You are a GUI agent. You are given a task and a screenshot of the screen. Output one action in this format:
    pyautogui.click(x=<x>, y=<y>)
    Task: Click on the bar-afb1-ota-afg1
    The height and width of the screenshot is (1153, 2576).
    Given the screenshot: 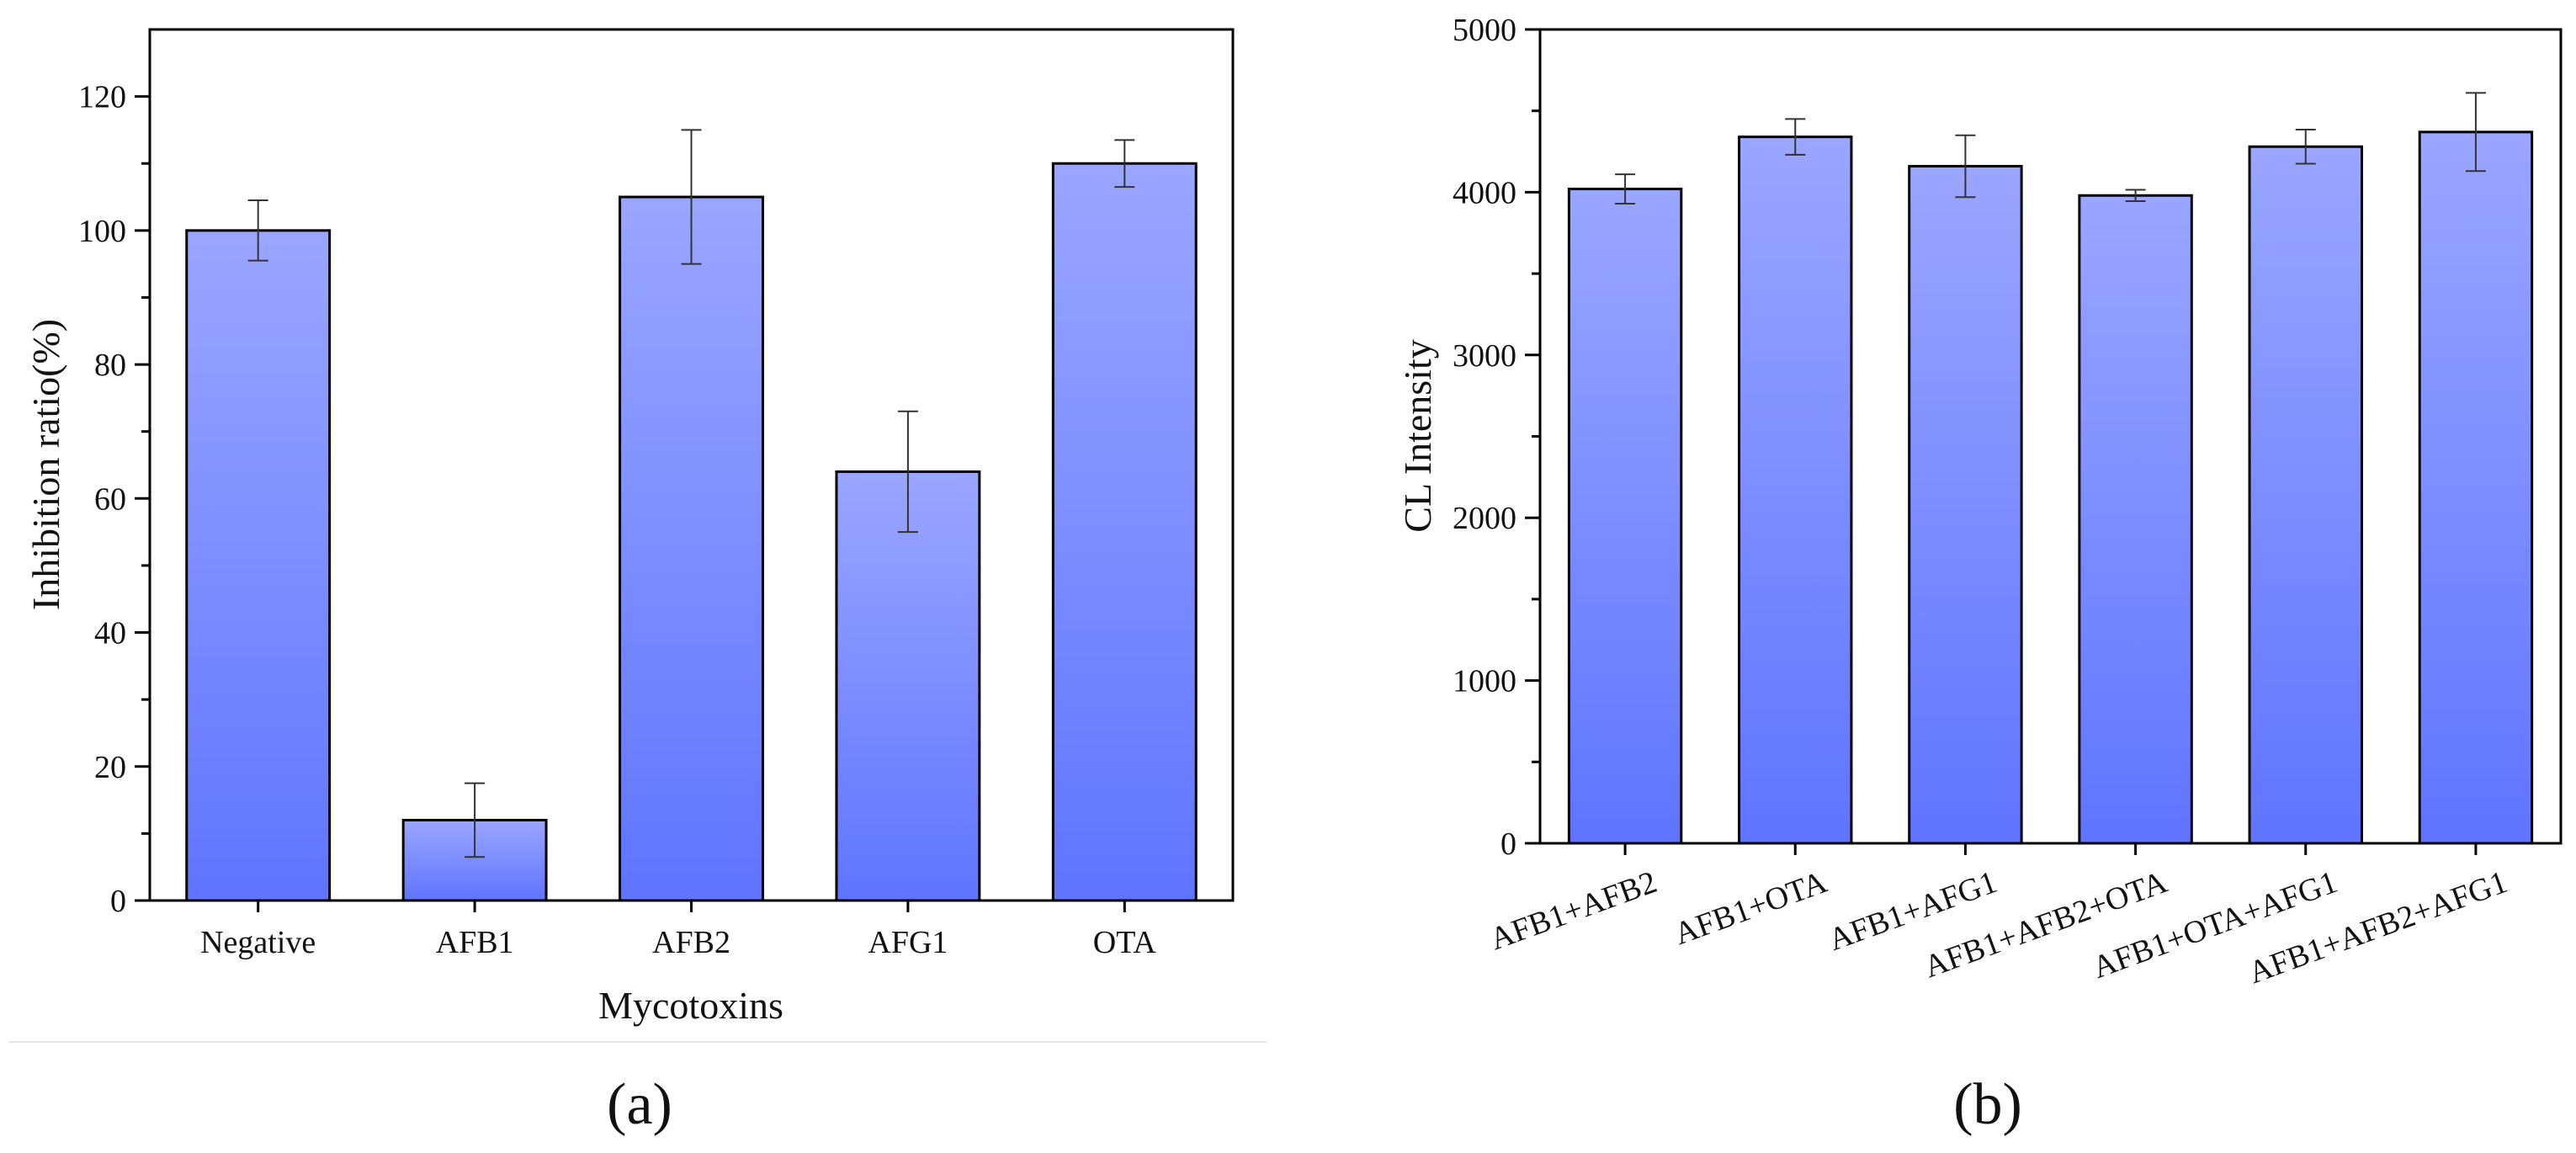 What is the action you would take?
    pyautogui.click(x=2305, y=495)
    